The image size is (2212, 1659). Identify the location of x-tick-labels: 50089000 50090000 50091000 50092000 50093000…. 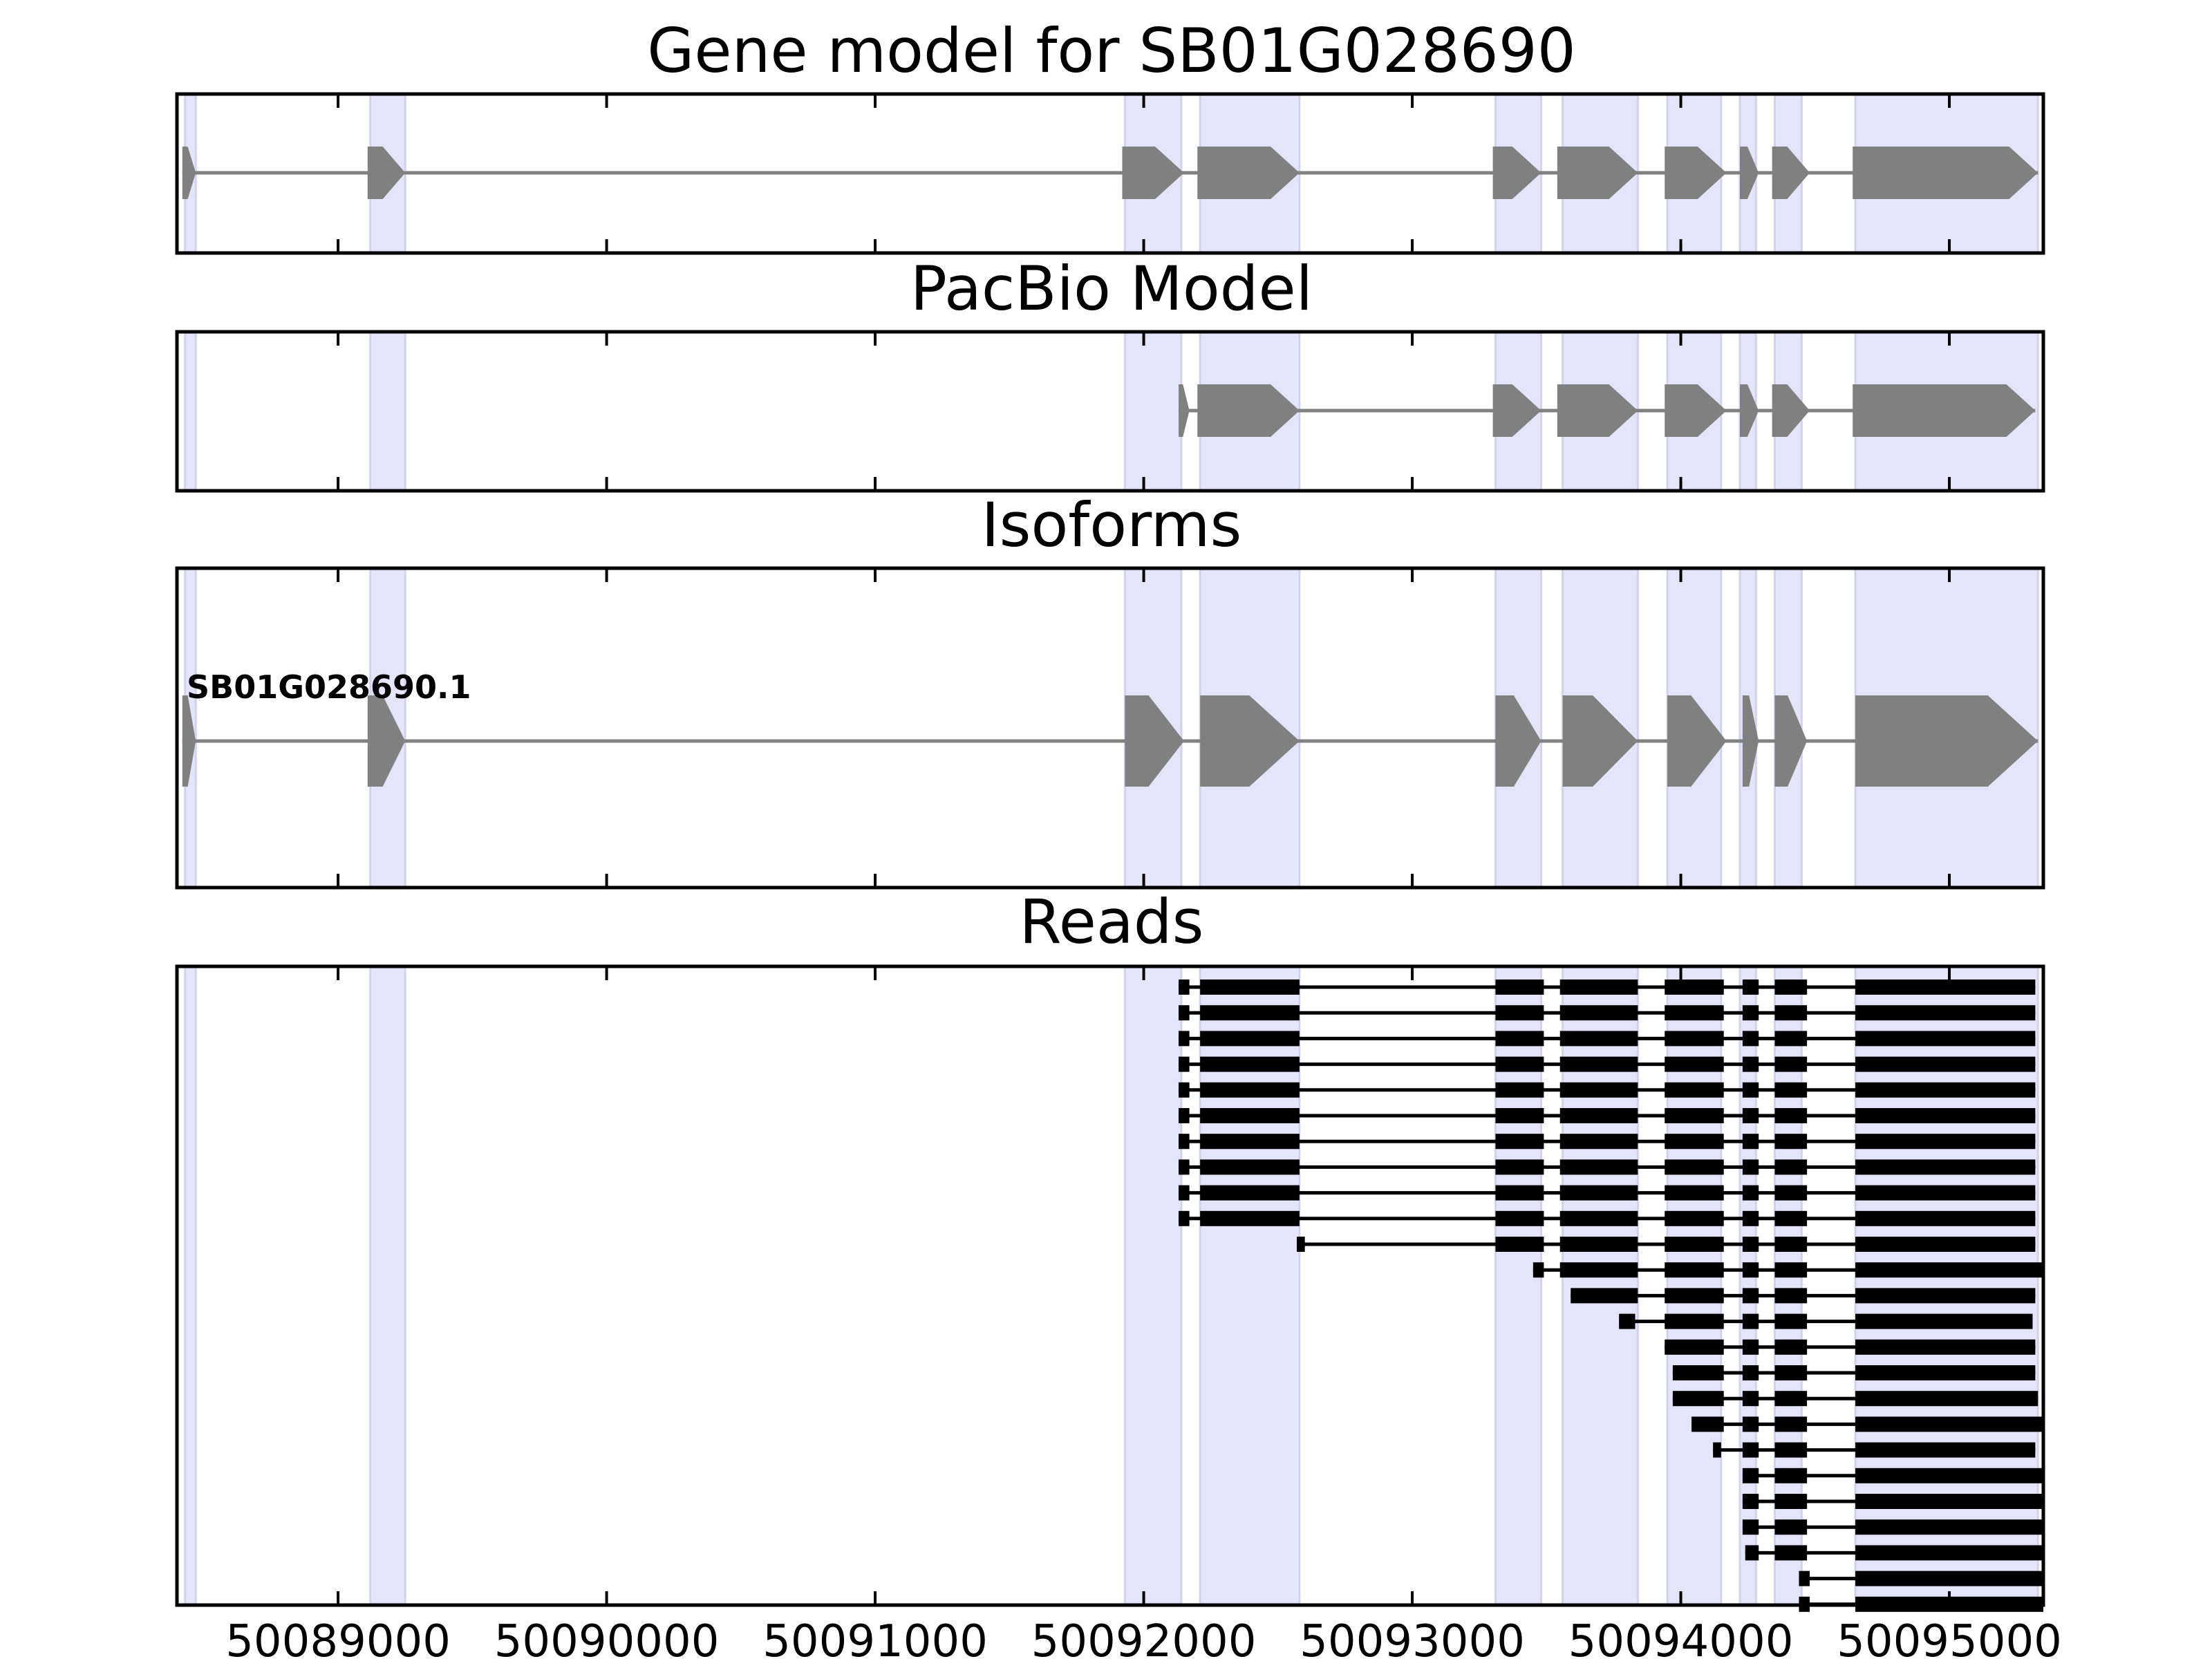
(1143, 1638).